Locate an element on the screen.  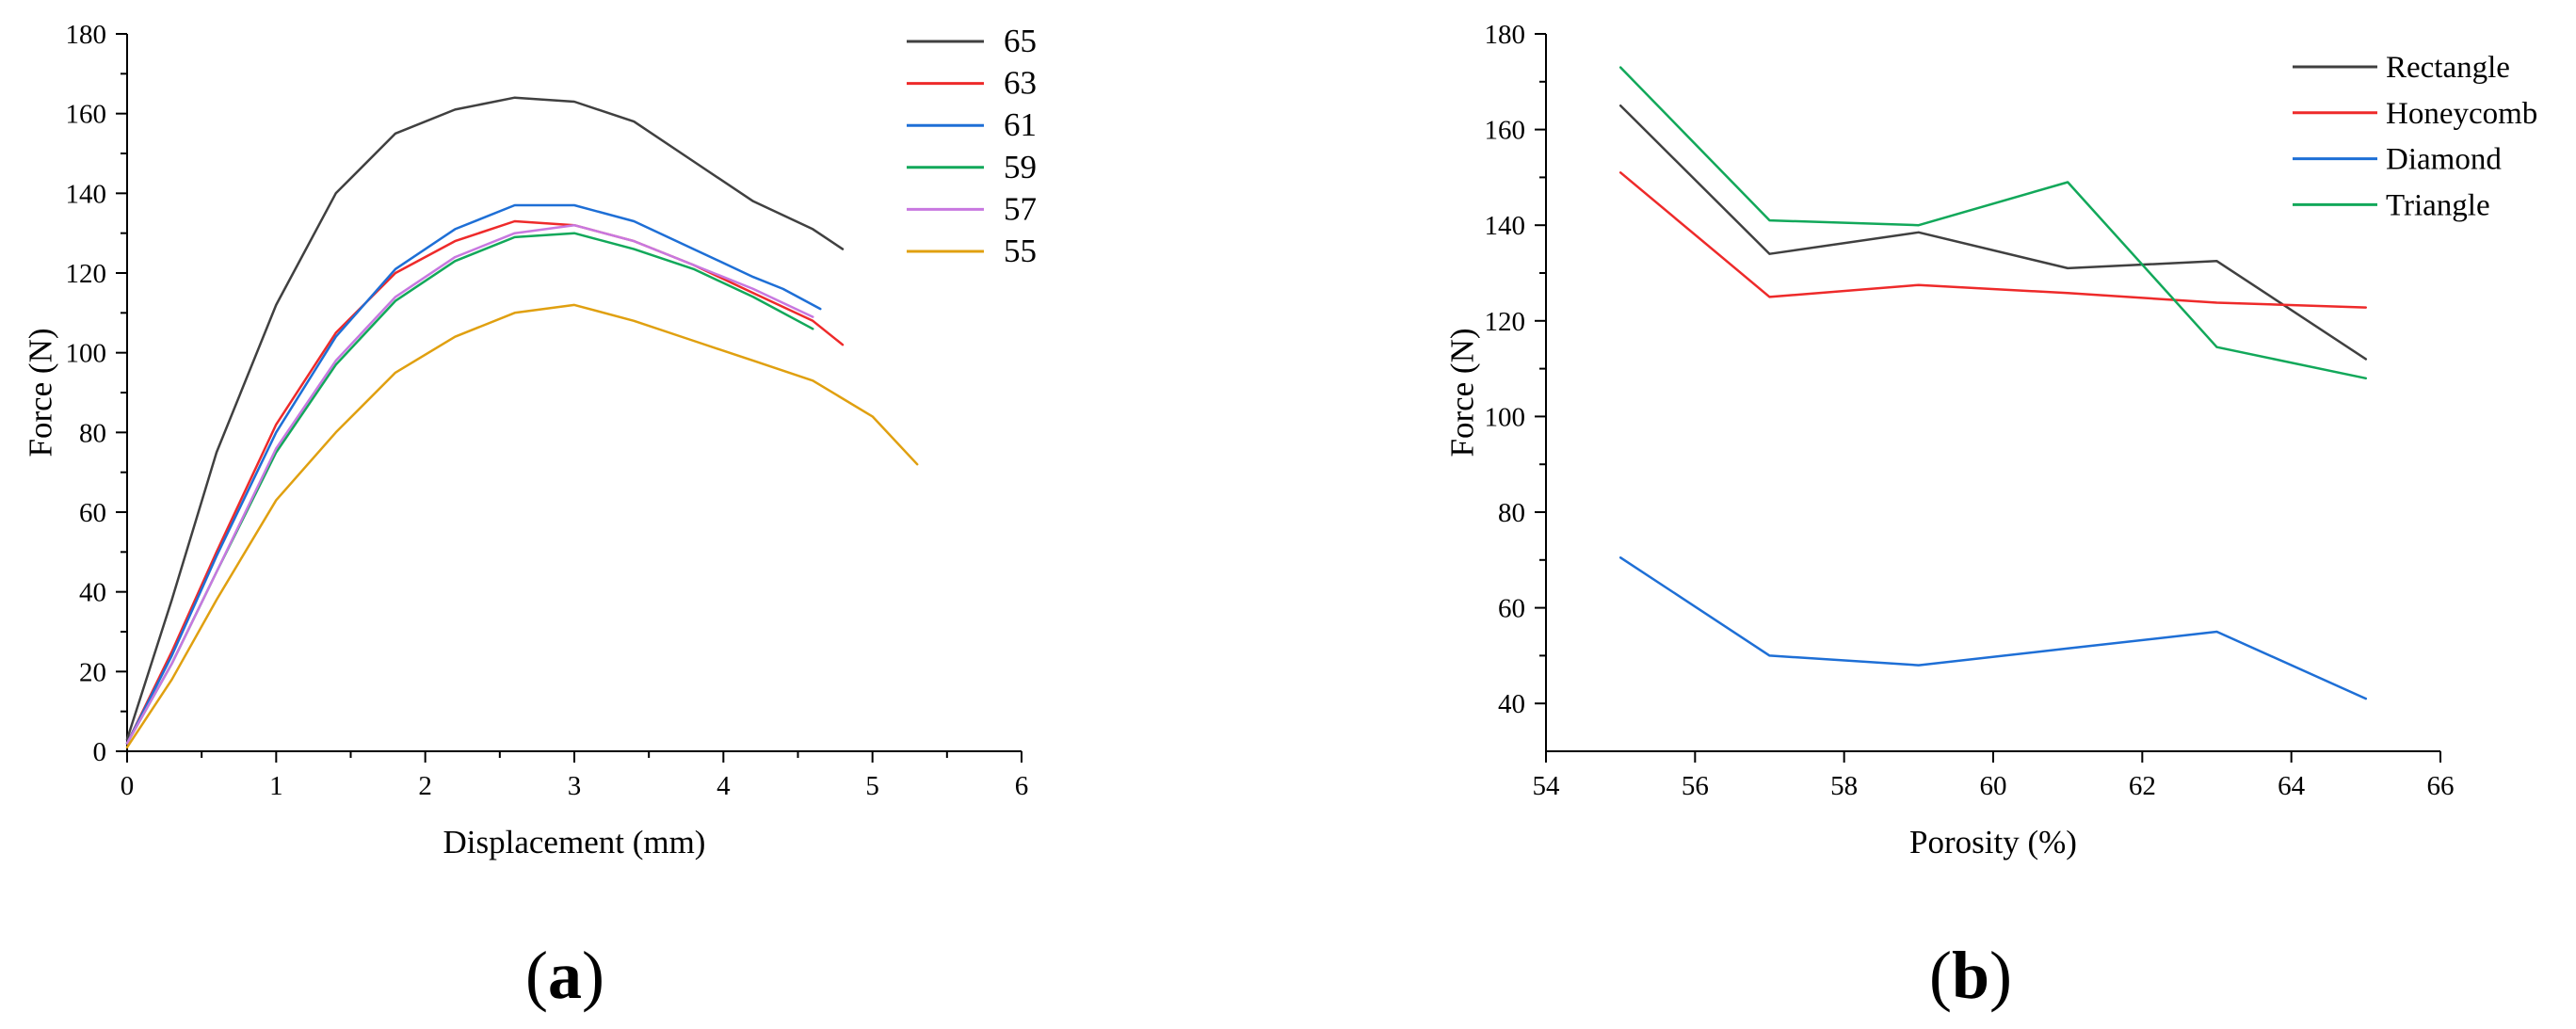
x-tick-label: 3 is located at coordinates (575, 786).